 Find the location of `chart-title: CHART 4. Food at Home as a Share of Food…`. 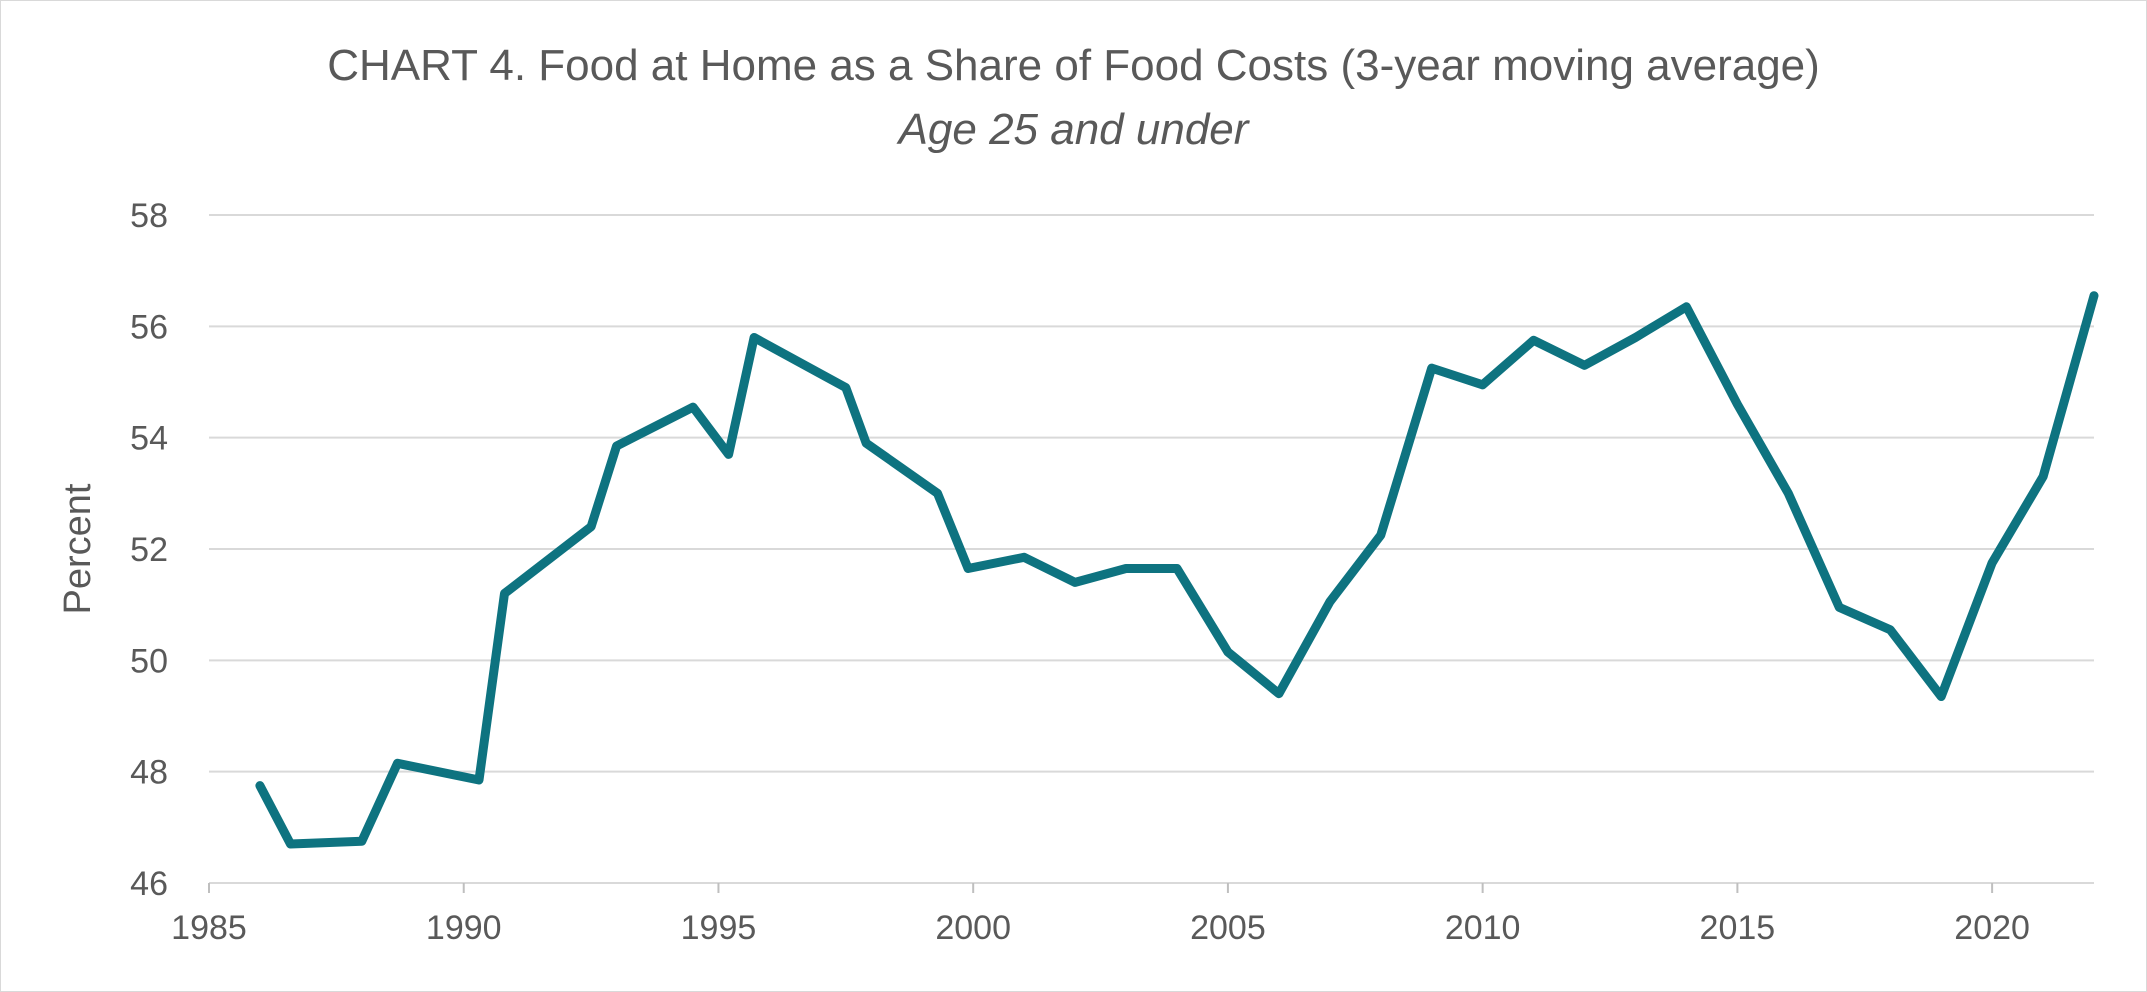

chart-title: CHART 4. Food at Home as a Share of Food… is located at coordinates (1073, 65).